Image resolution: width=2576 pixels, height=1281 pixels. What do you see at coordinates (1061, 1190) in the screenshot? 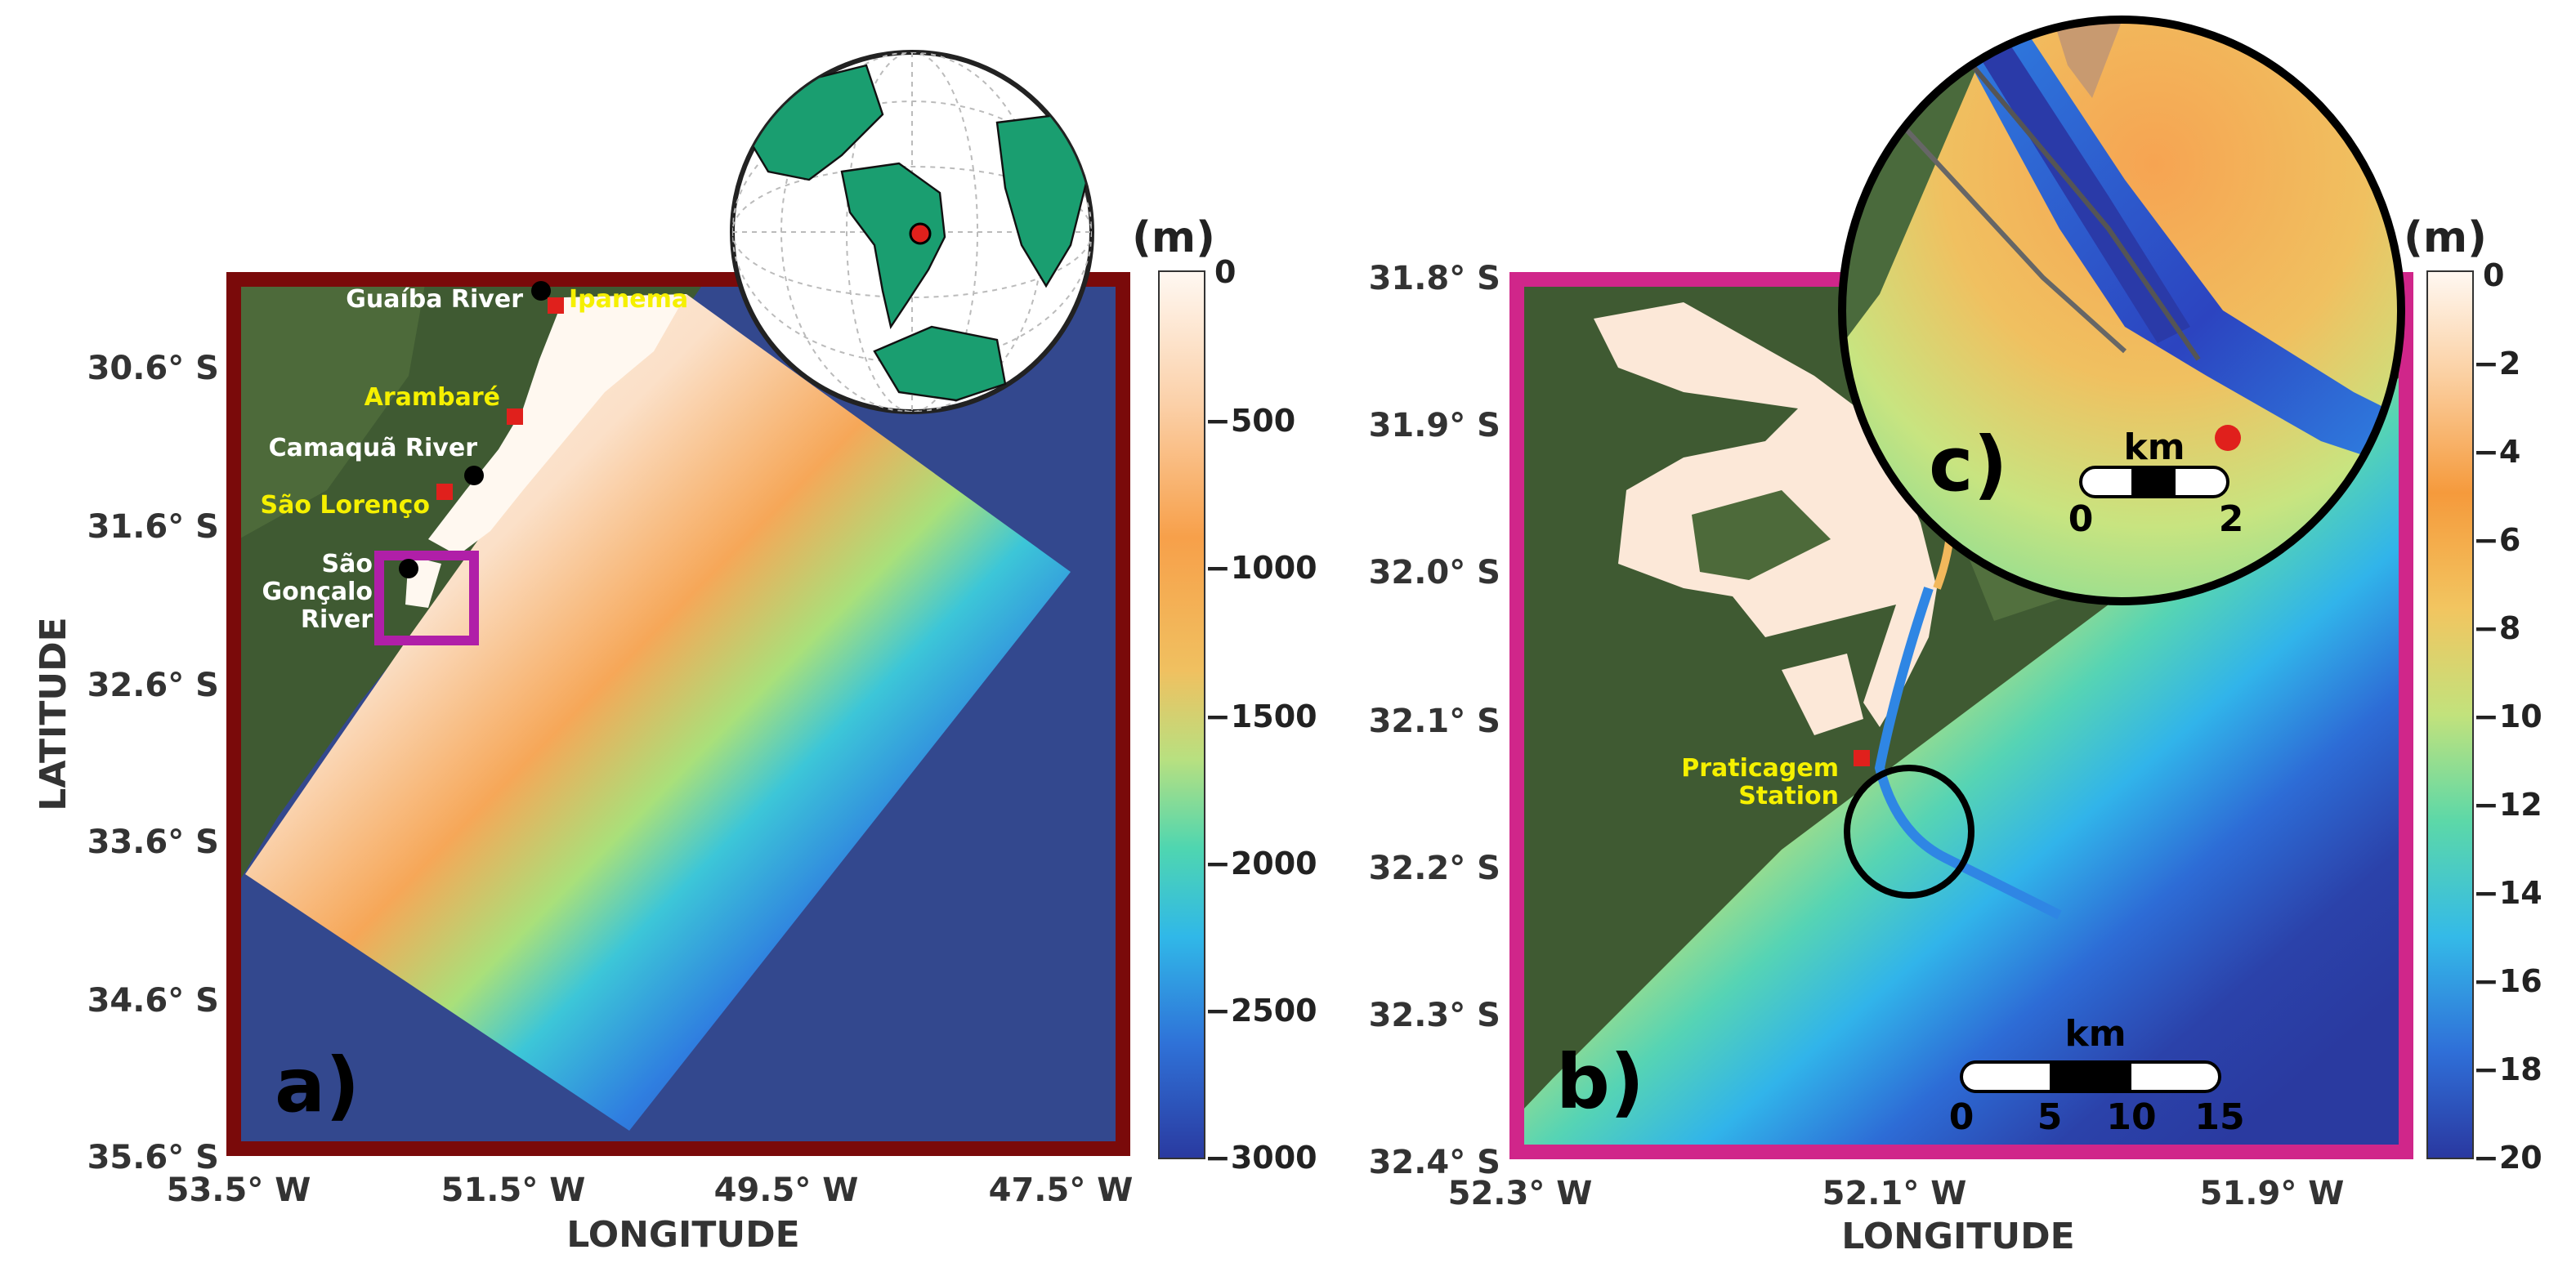
I see `x-tick: 47.5° W` at bounding box center [1061, 1190].